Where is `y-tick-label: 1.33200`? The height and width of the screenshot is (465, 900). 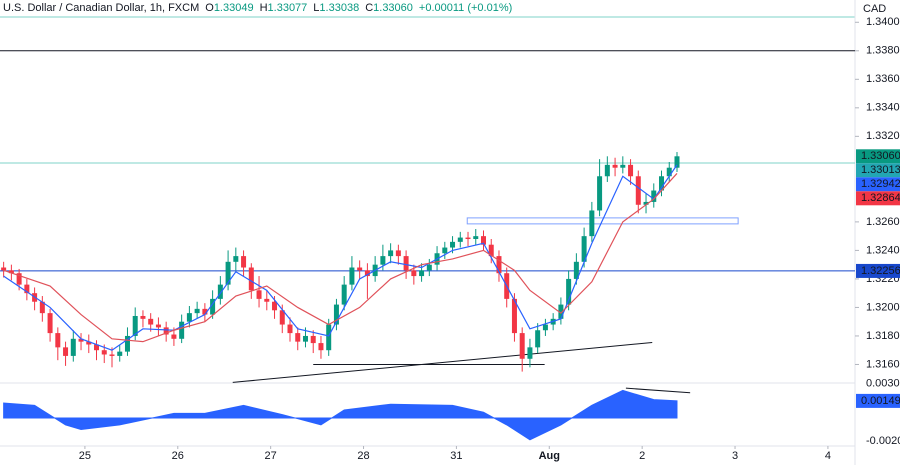 y-tick-label: 1.33200 is located at coordinates (883, 136).